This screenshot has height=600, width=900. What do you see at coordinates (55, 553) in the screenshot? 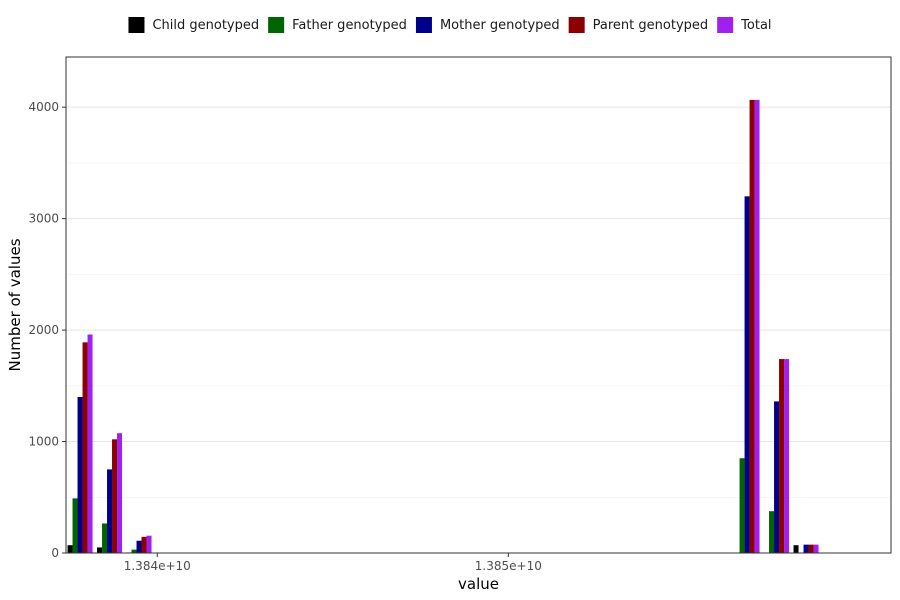
I see `y-tick-label: 0` at bounding box center [55, 553].